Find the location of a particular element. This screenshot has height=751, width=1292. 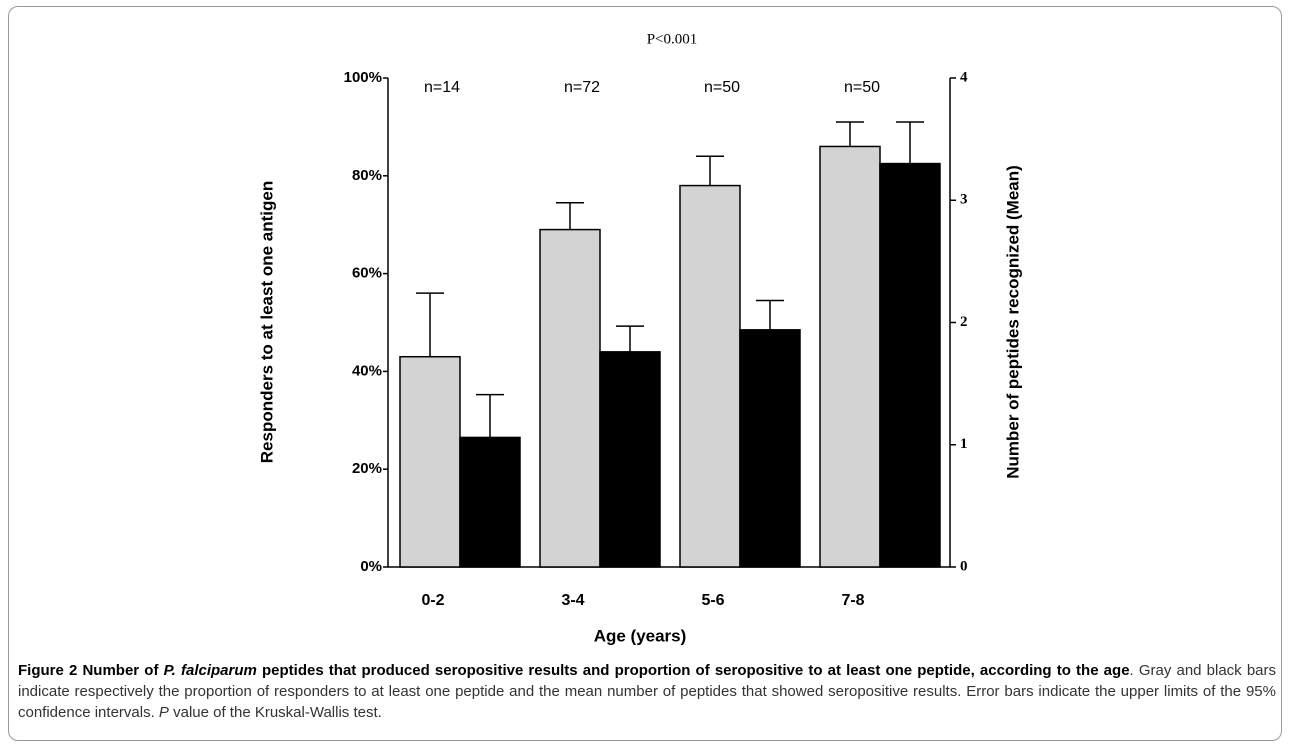

y2-tick-label: 1 is located at coordinates (964, 444).